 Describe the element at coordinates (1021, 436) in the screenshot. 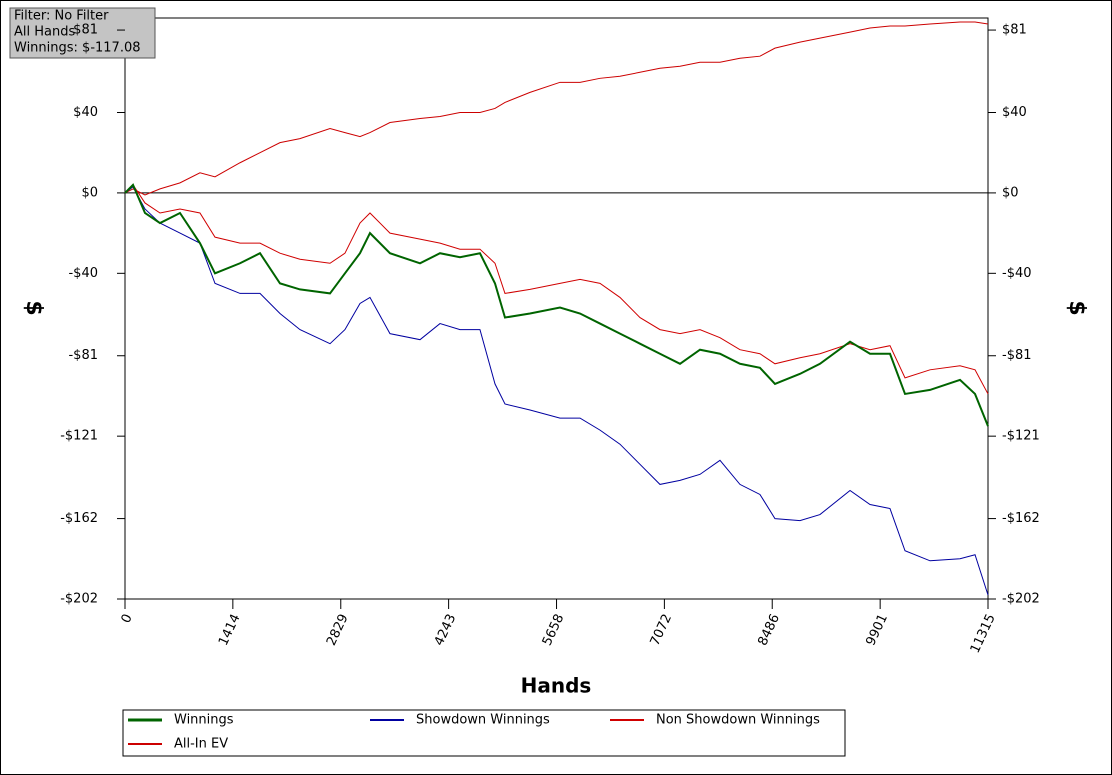

I see `y2-tick-label: -$121` at that location.